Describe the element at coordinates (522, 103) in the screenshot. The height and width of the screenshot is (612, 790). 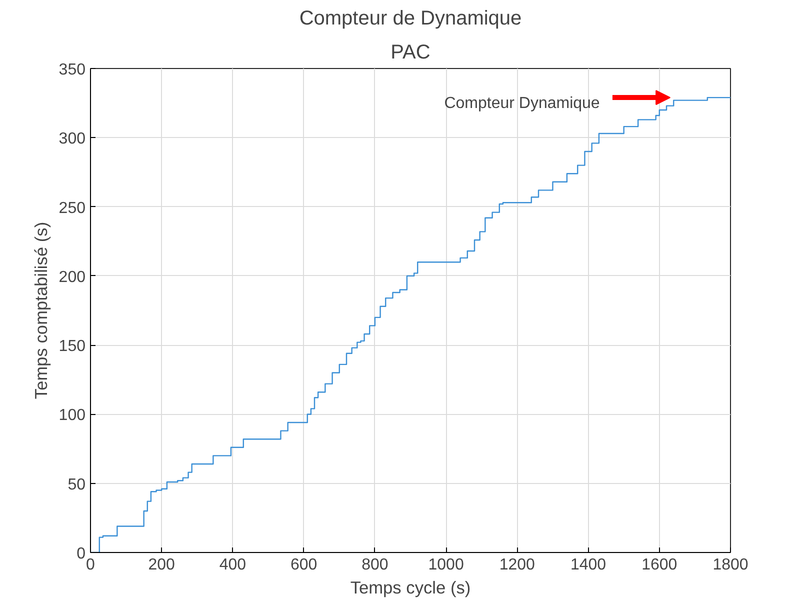
I see `annotation: Compteur Dynamique` at that location.